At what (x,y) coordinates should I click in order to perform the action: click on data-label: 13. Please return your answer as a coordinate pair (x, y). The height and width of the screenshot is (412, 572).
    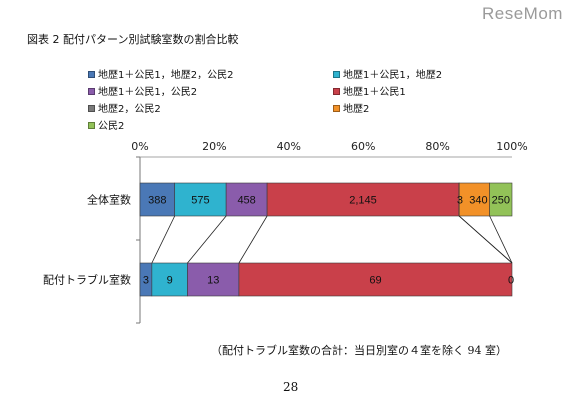
    Looking at the image, I should click on (213, 281).